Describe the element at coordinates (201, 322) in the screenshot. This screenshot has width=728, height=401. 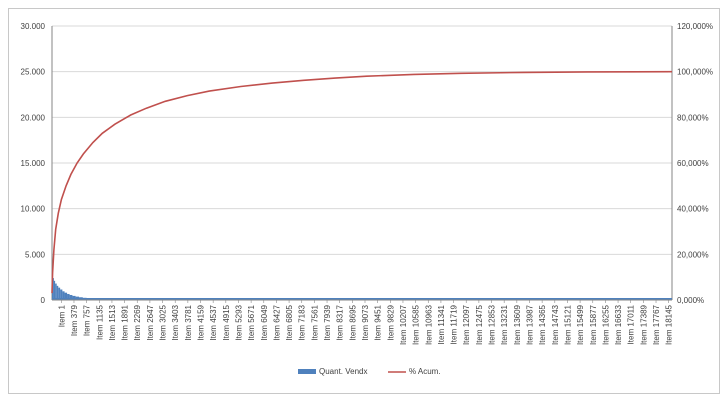
I see `x-tick-label: Item 4159` at that location.